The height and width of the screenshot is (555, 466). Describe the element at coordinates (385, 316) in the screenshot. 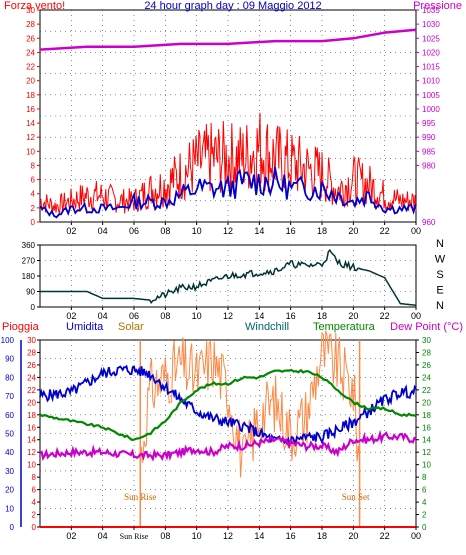

I see `direction-xtick-label: 22` at that location.